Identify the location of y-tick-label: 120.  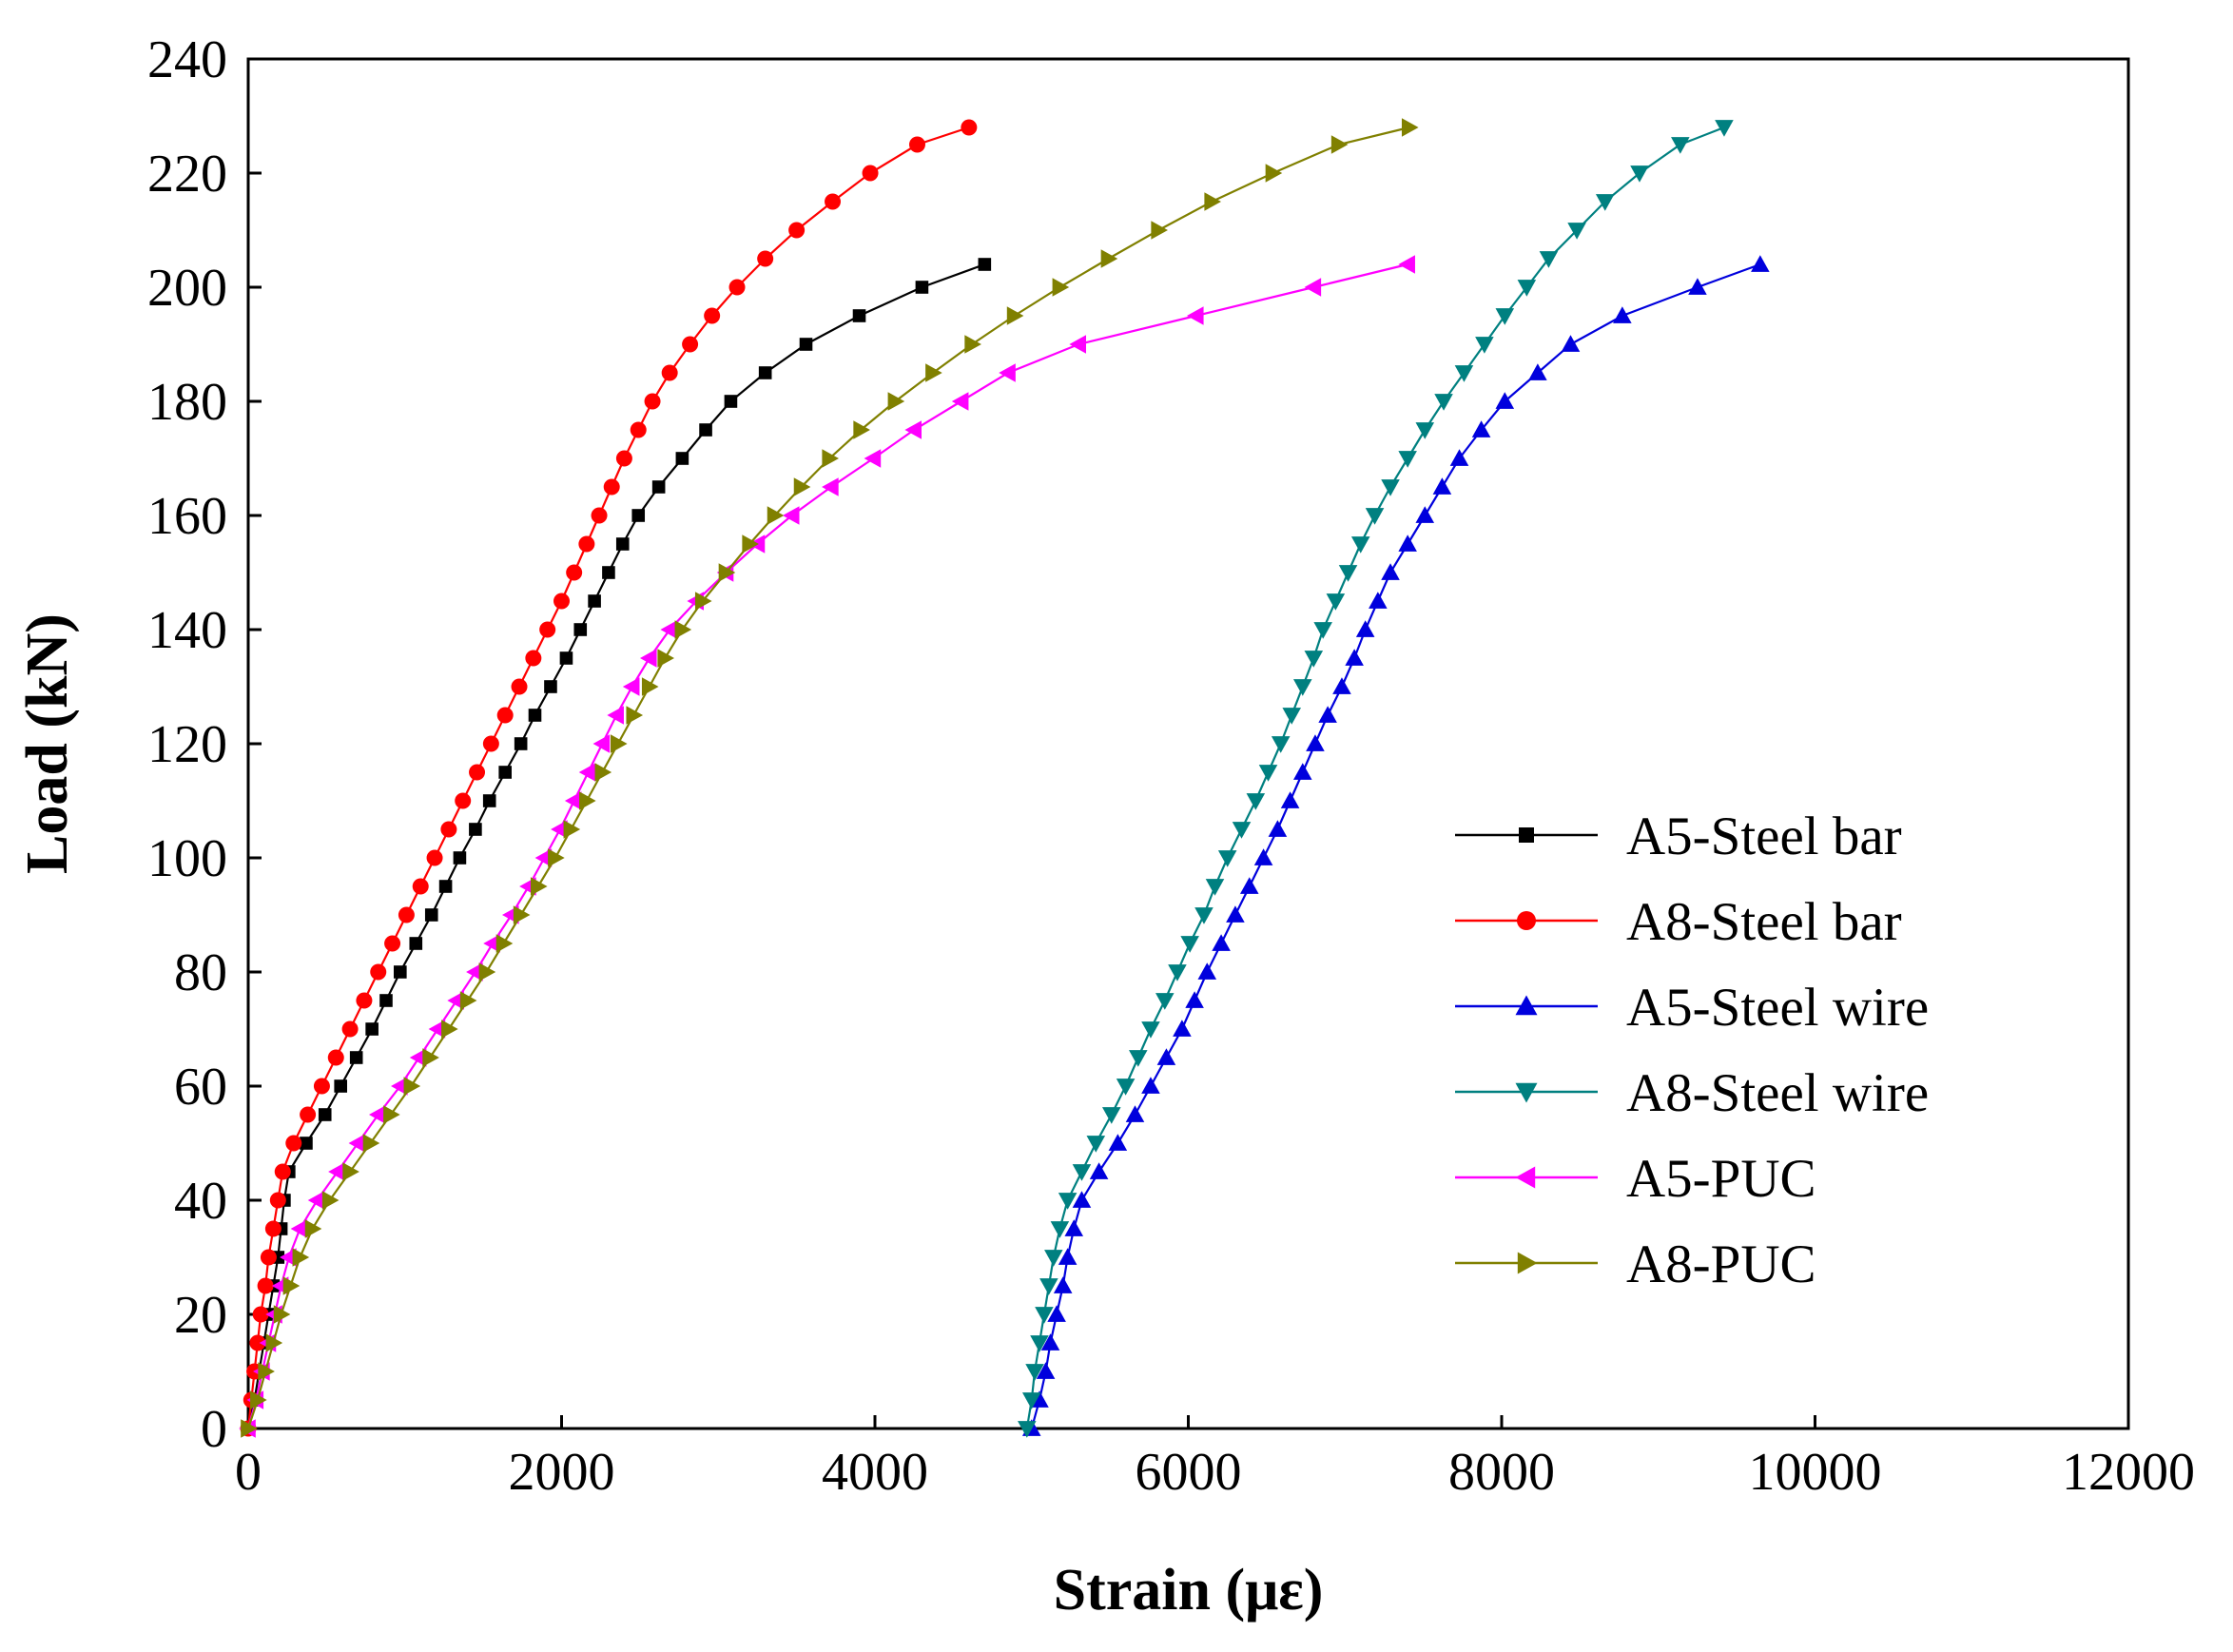
(187, 744).